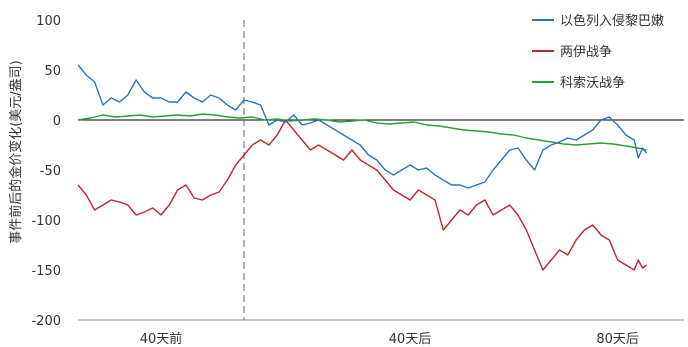 The image size is (688, 347). I want to click on y-tick-label: -50, so click(50, 171).